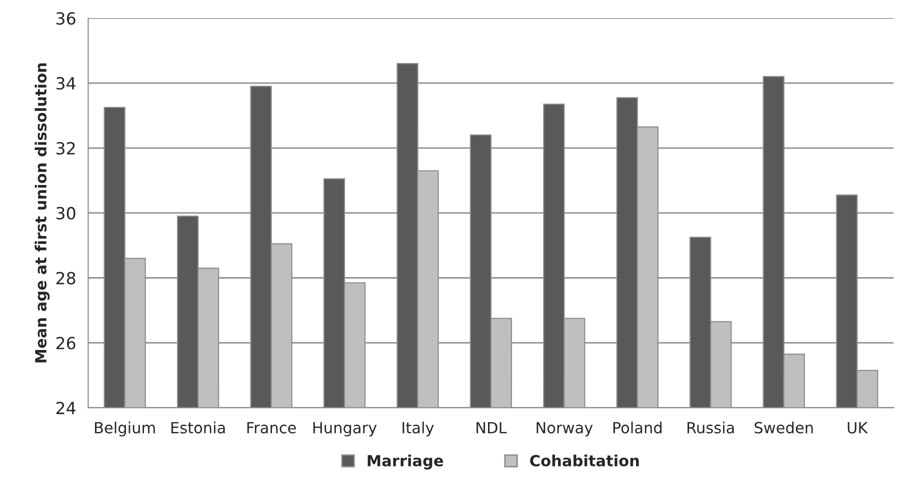 This screenshot has width=900, height=478. I want to click on y-tick-label: 28, so click(66, 278).